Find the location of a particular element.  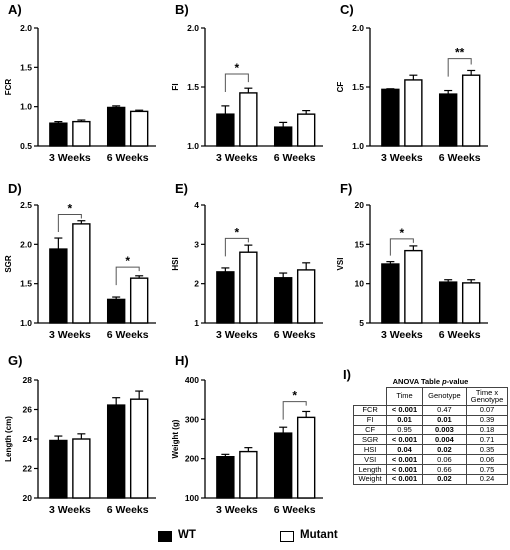

anova-row: VSI < 0.001 0.06 0.06 is located at coordinates (430, 459).